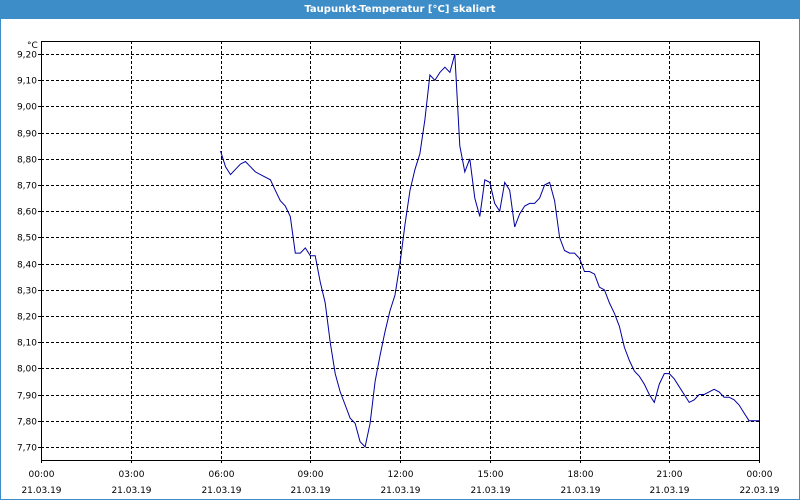 The height and width of the screenshot is (500, 800). Describe the element at coordinates (581, 475) in the screenshot. I see `x-tick-time-label: 18:00` at that location.